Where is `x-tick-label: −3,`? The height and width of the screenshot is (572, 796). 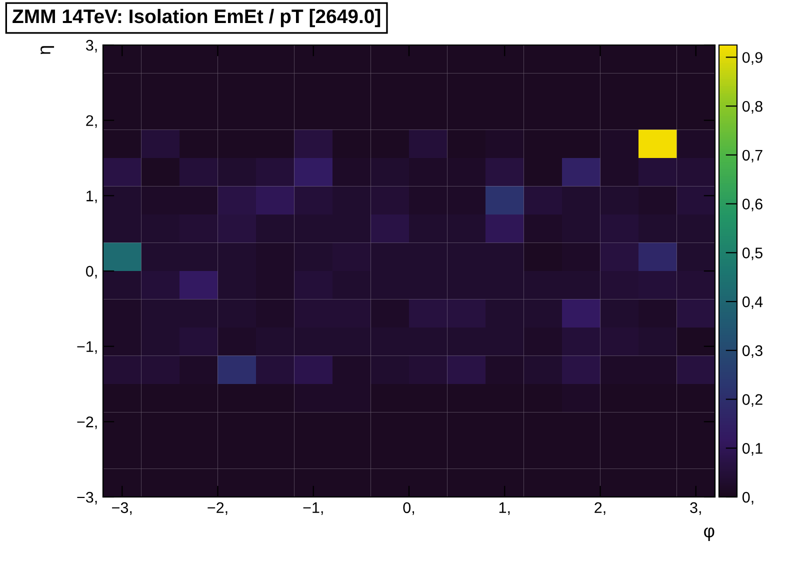 x-tick-label: −3, is located at coordinates (122, 508).